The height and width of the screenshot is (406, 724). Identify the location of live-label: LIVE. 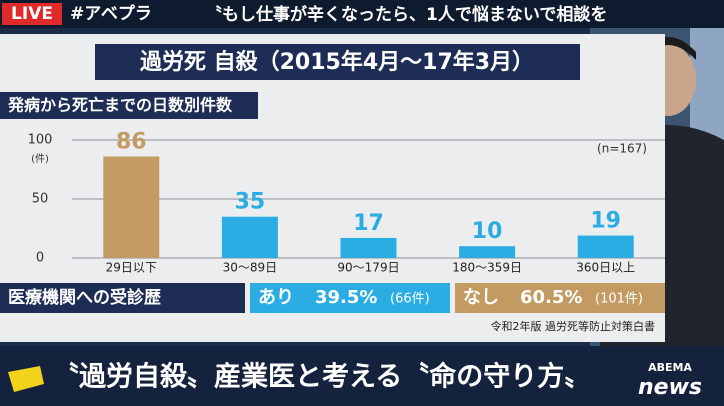
(32, 14).